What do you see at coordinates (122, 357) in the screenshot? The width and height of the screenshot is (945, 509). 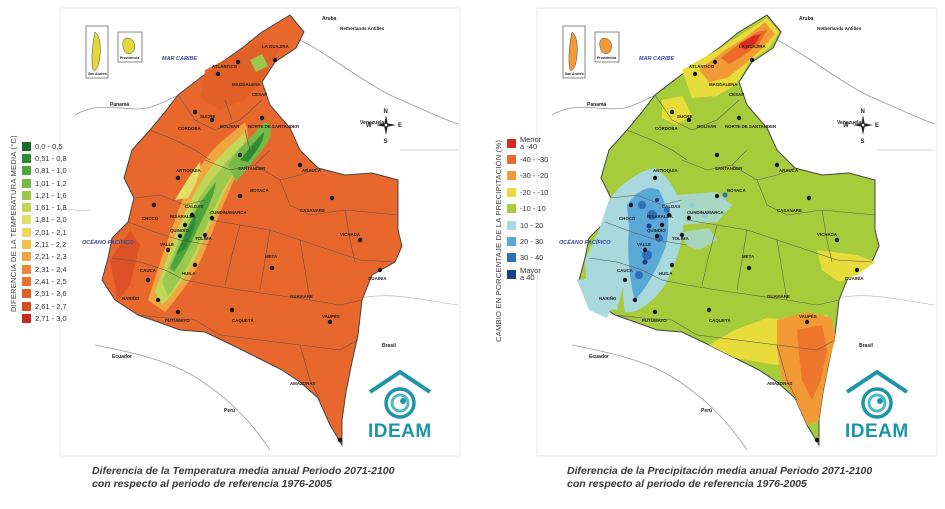 I see `country-label: Ecuador` at bounding box center [122, 357].